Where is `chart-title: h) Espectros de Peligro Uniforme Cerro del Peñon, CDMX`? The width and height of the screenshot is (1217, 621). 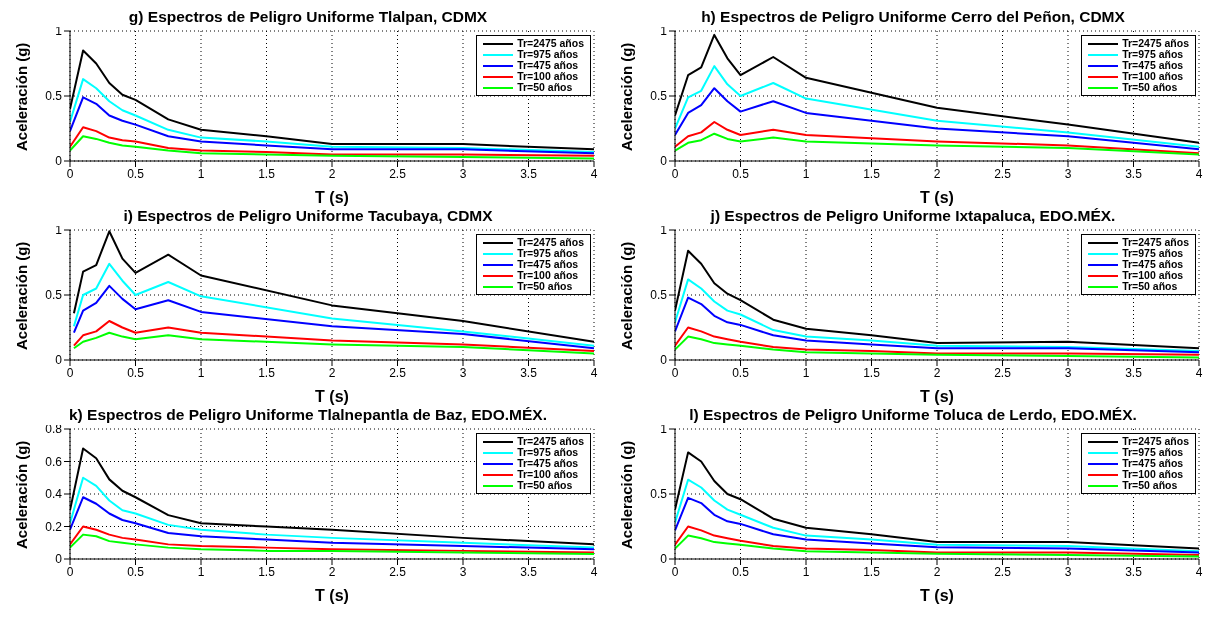 chart-title: h) Espectros de Peligro Uniforme Cerro del Peñon, CDMX is located at coordinates (913, 16).